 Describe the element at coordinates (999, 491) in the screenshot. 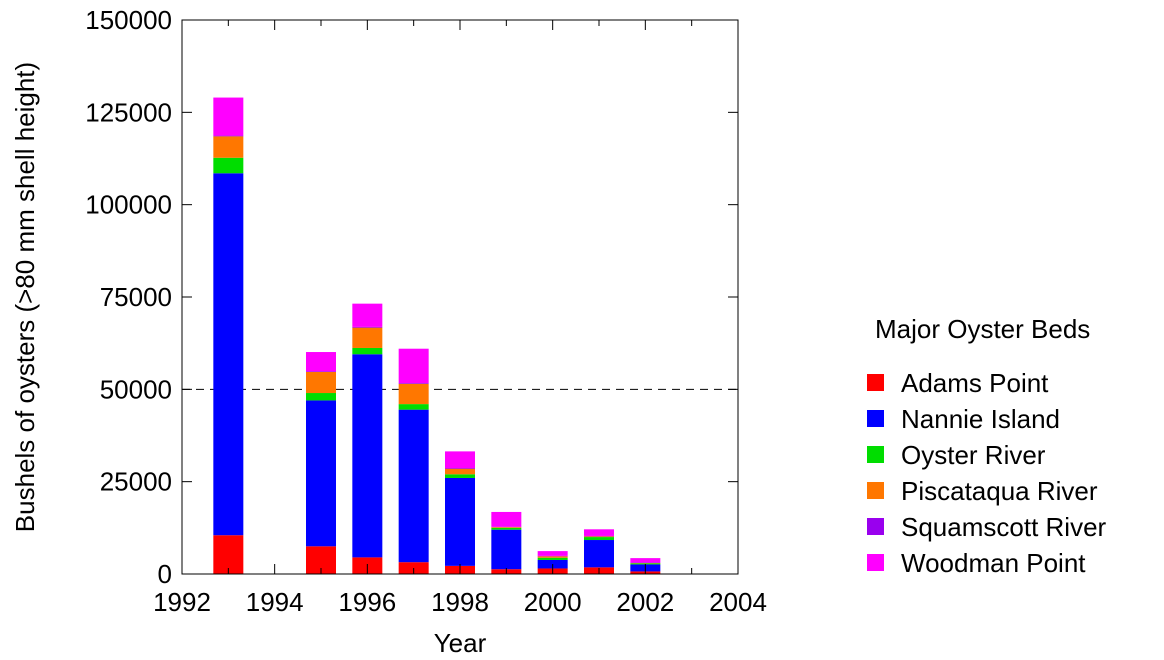

I see `legend-label: Piscataqua River` at that location.